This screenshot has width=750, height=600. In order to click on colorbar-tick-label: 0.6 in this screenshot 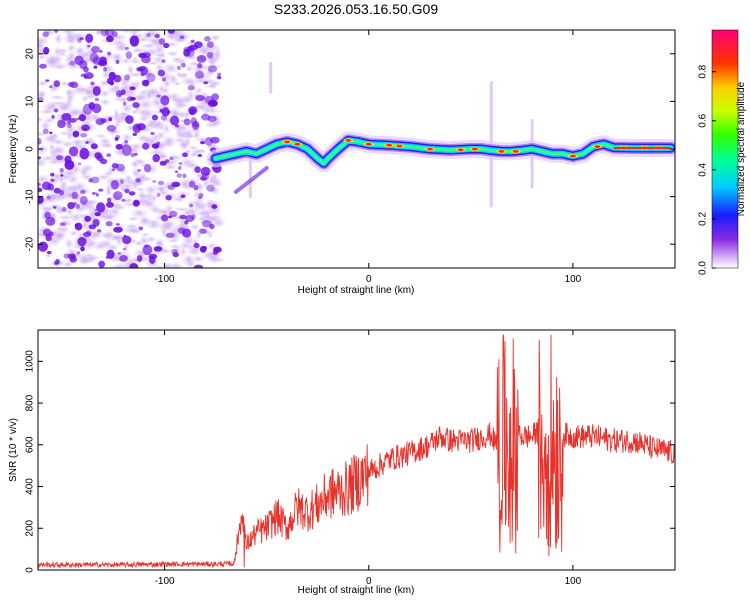, I will do `click(703, 120)`.